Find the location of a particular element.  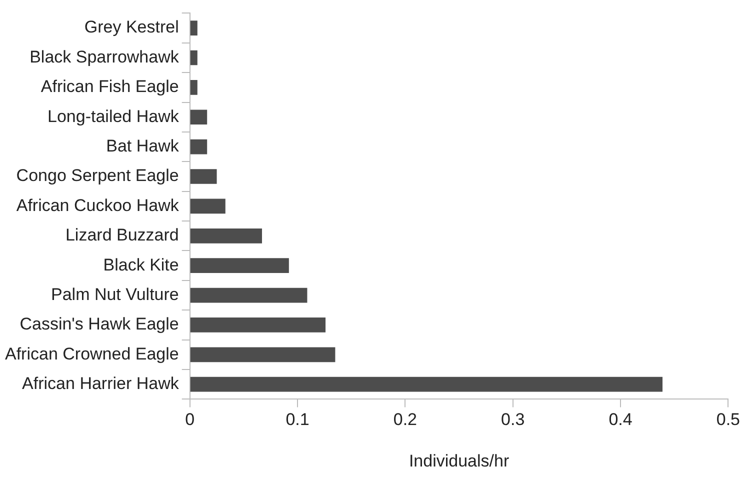

x-tick-label: 0.3 is located at coordinates (513, 420).